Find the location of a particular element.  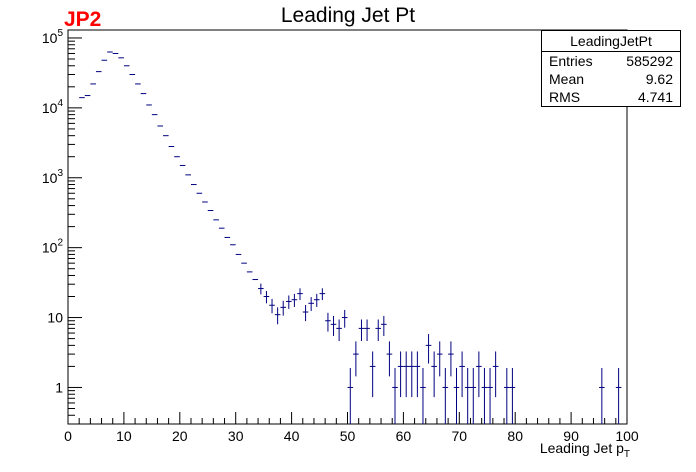

stats-label: Mean is located at coordinates (567, 79).